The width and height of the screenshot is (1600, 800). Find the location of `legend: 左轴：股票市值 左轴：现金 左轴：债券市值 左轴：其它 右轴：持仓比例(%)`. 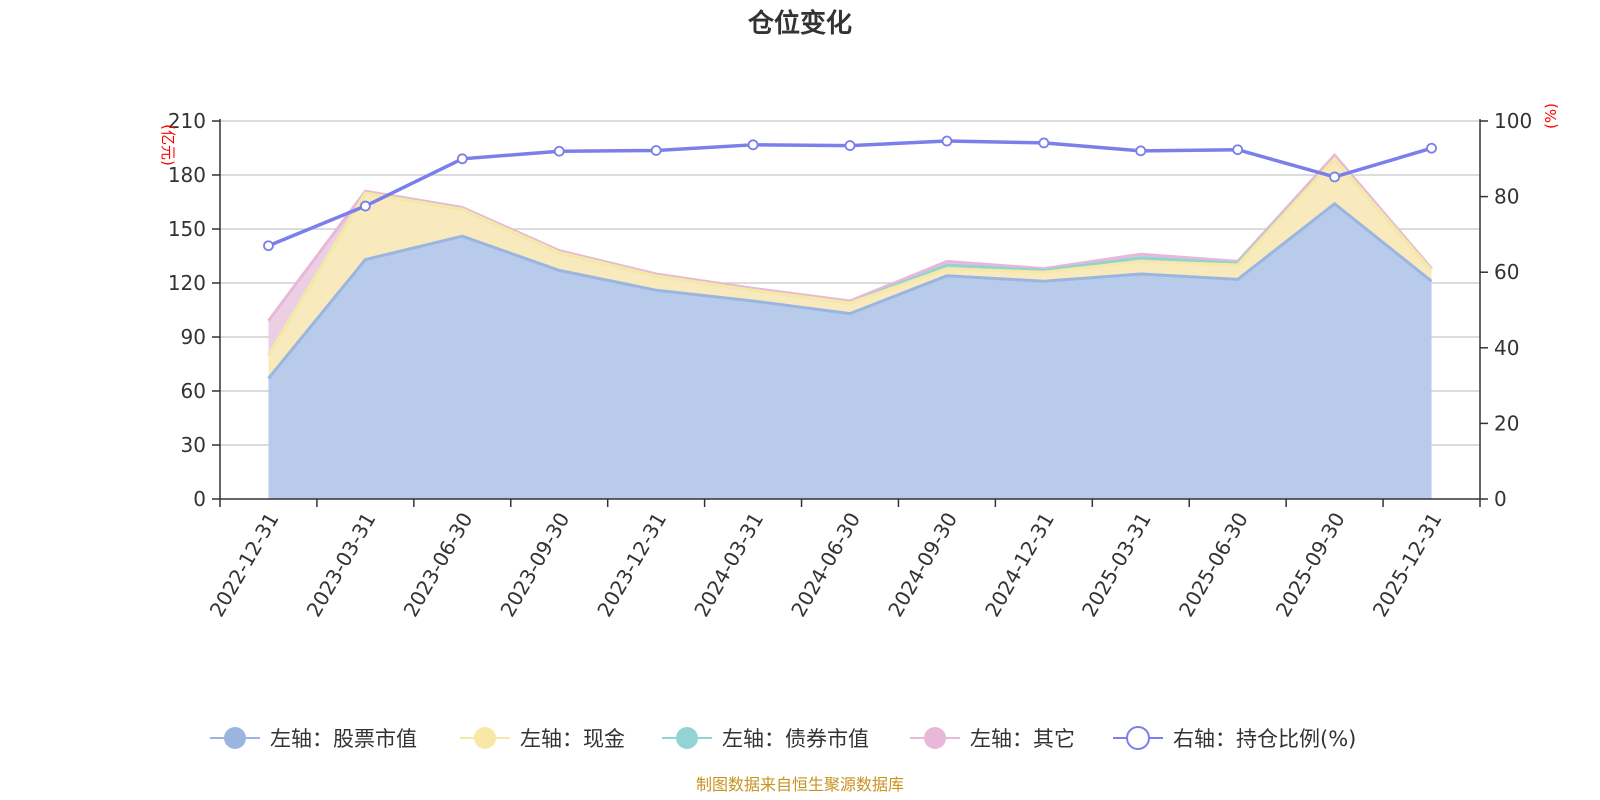

legend: 左轴：股票市值 左轴：现金 左轴：债券市值 左轴：其它 右轴：持仓比例(%) is located at coordinates (783, 738).